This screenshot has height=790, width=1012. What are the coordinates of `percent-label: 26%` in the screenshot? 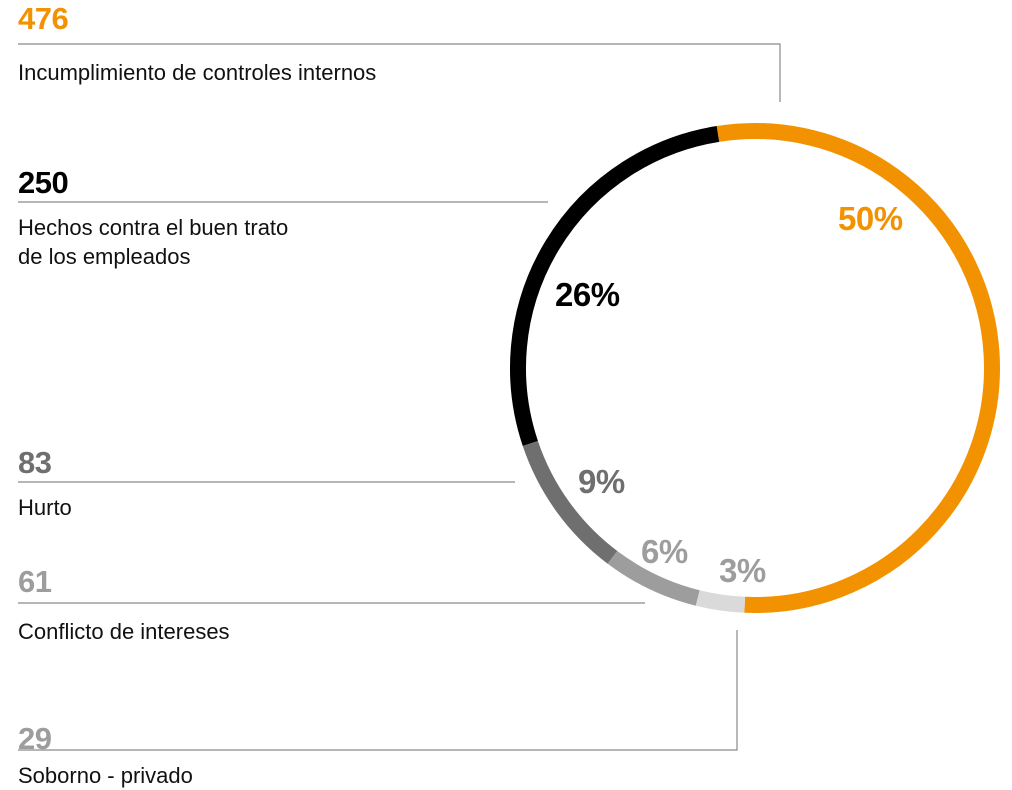 It's located at (587, 294).